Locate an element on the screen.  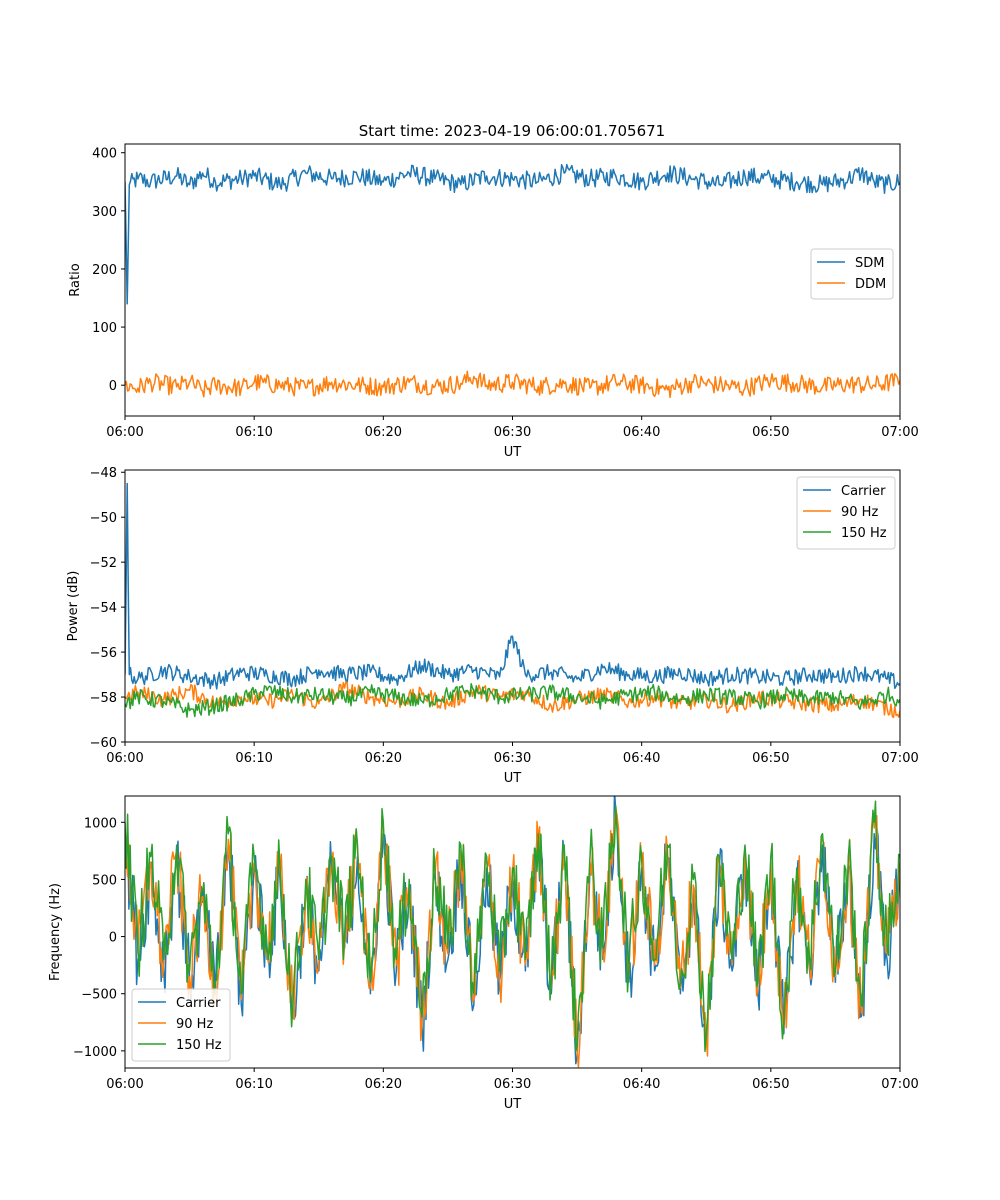
y-tick-label: −54 is located at coordinates (103, 608).